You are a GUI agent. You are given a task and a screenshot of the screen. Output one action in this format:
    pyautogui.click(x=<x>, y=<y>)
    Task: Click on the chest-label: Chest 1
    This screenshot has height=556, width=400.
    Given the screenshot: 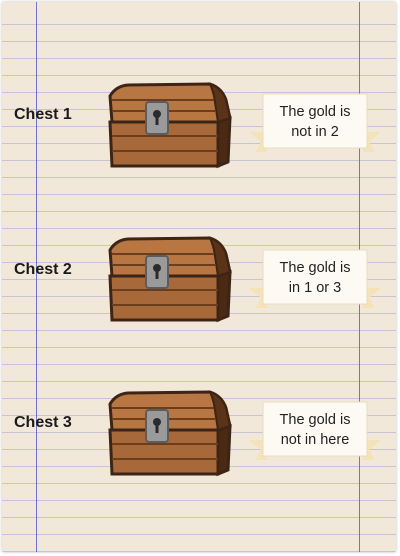 What is the action you would take?
    pyautogui.click(x=43, y=114)
    